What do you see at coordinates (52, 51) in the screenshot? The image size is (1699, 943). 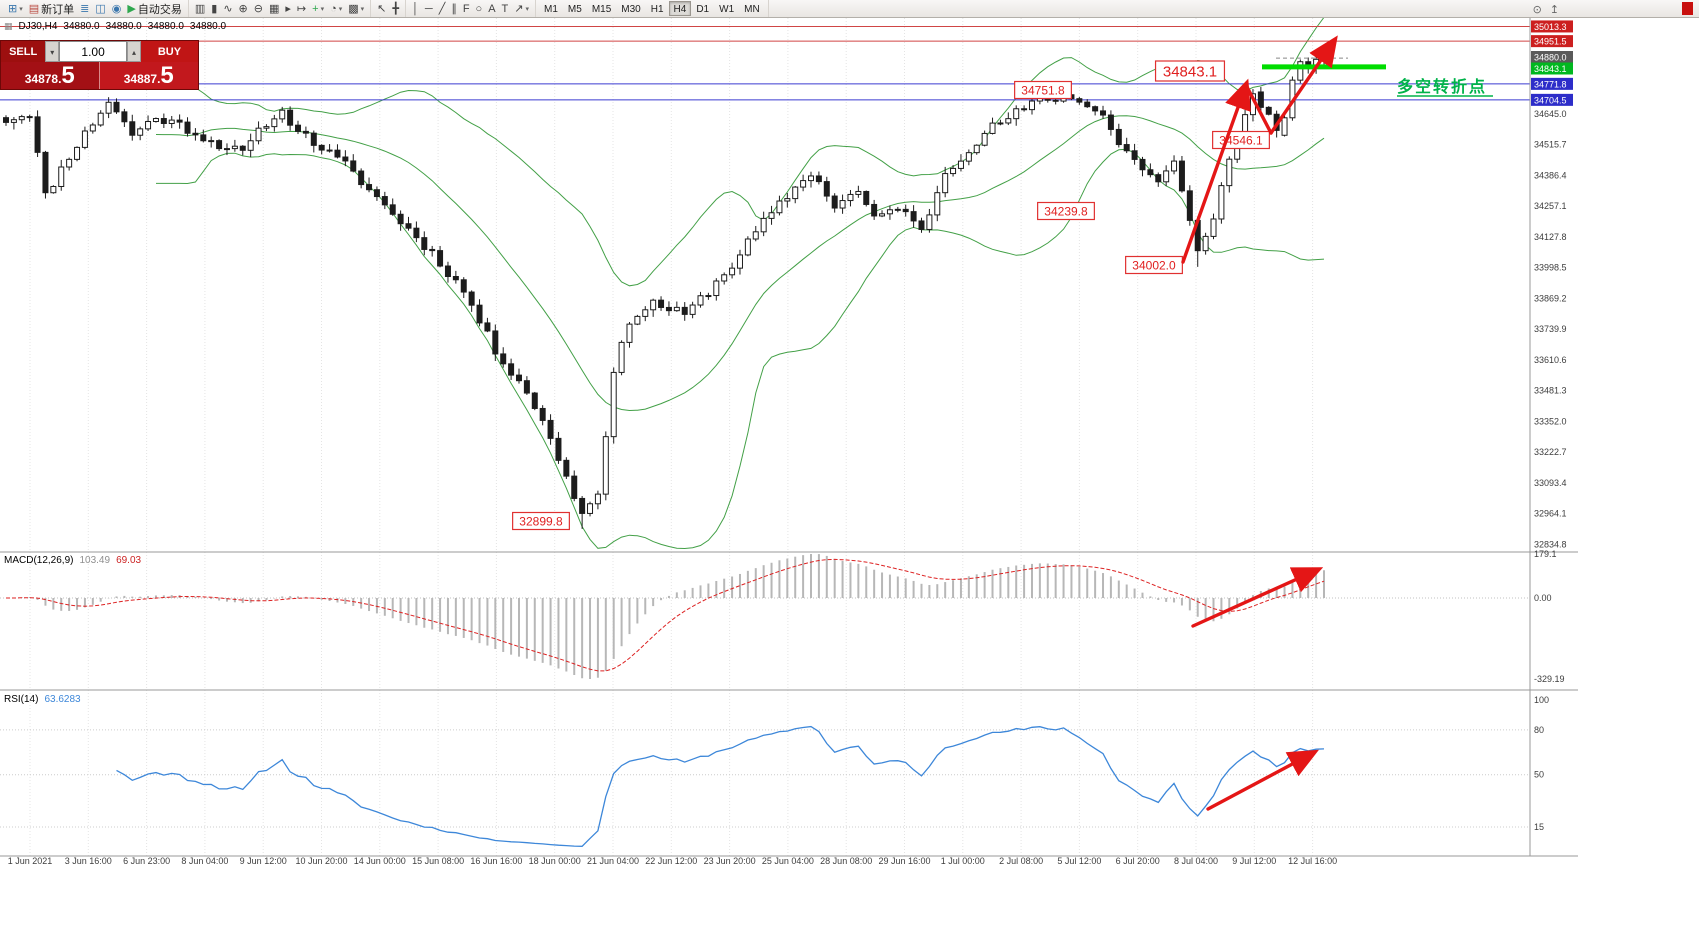 I see `volume-down-button: ▾` at bounding box center [52, 51].